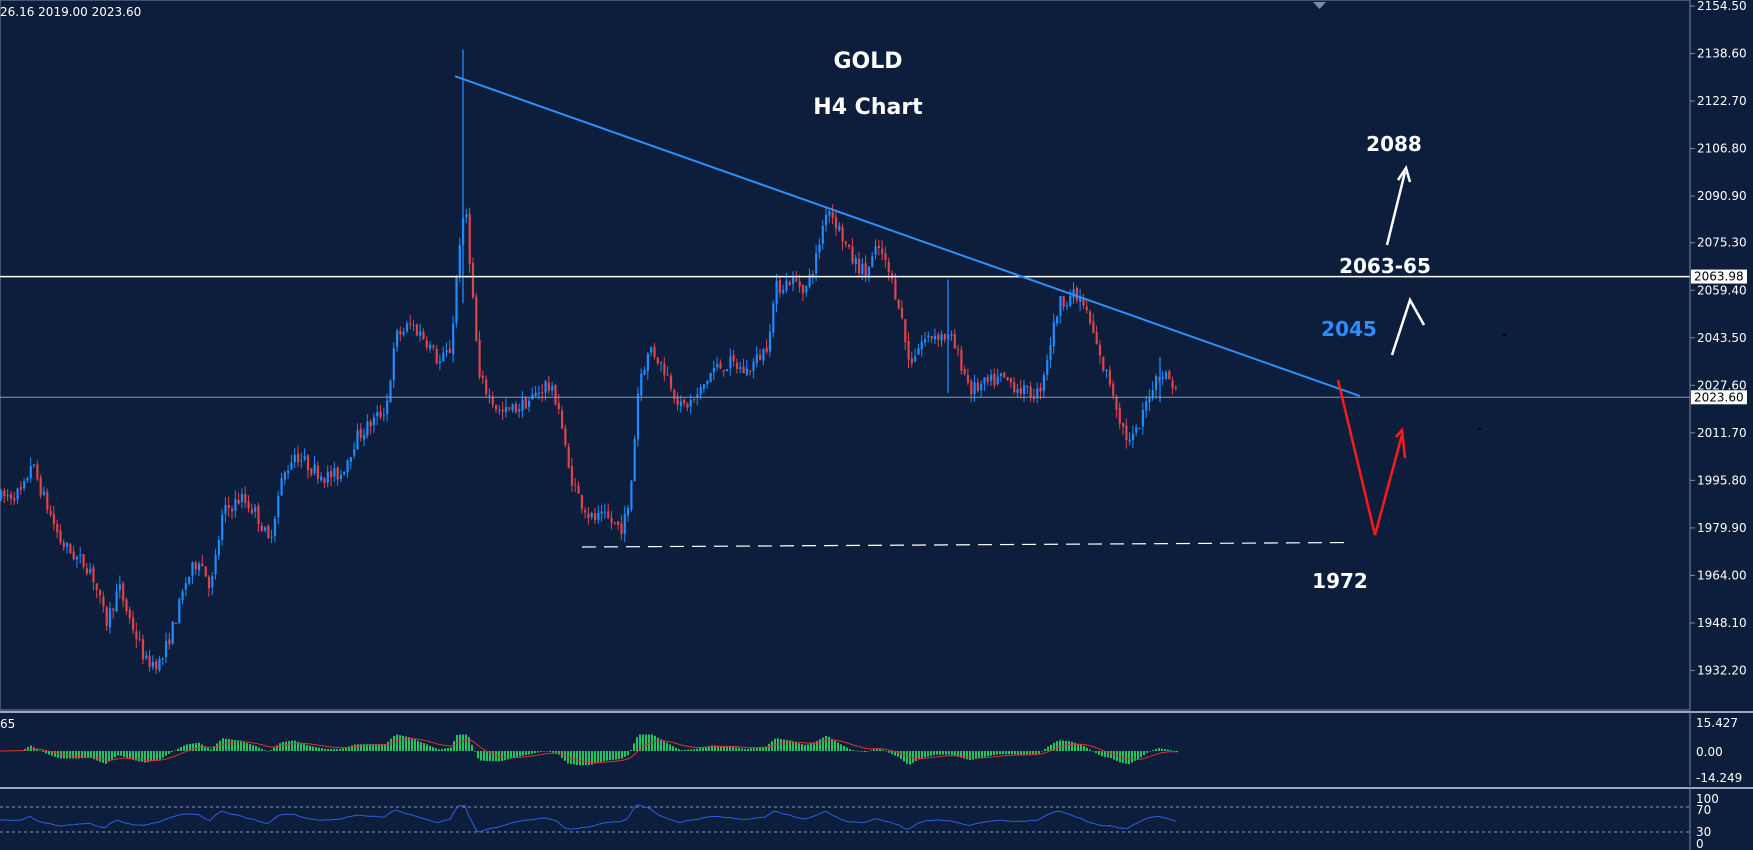 The image size is (1753, 850). I want to click on price-tick-label: 2011.70, so click(1722, 433).